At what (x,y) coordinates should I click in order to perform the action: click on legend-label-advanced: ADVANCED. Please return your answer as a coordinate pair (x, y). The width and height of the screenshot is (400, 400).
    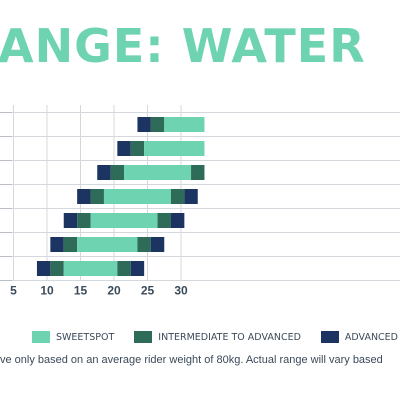
    Looking at the image, I should click on (371, 337).